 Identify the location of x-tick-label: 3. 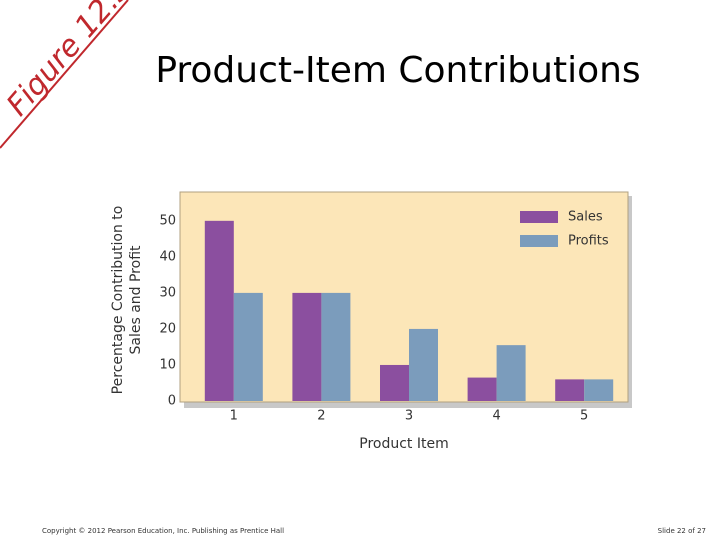
(409, 416).